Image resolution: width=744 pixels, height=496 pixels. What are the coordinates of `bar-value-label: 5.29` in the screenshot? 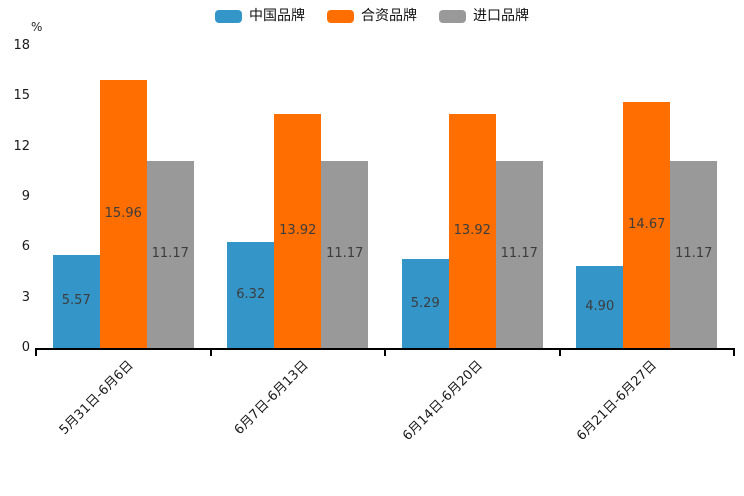 It's located at (425, 303).